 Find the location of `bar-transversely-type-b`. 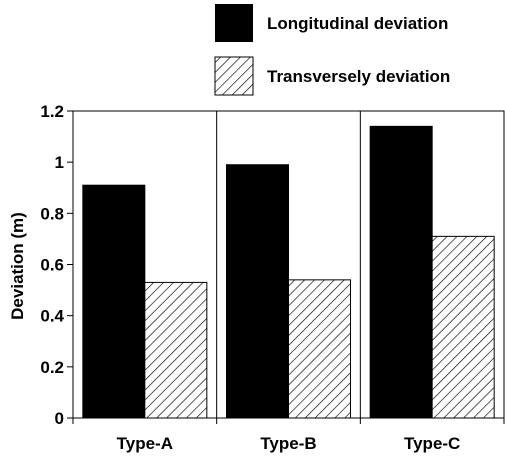

bar-transversely-type-b is located at coordinates (319, 349).